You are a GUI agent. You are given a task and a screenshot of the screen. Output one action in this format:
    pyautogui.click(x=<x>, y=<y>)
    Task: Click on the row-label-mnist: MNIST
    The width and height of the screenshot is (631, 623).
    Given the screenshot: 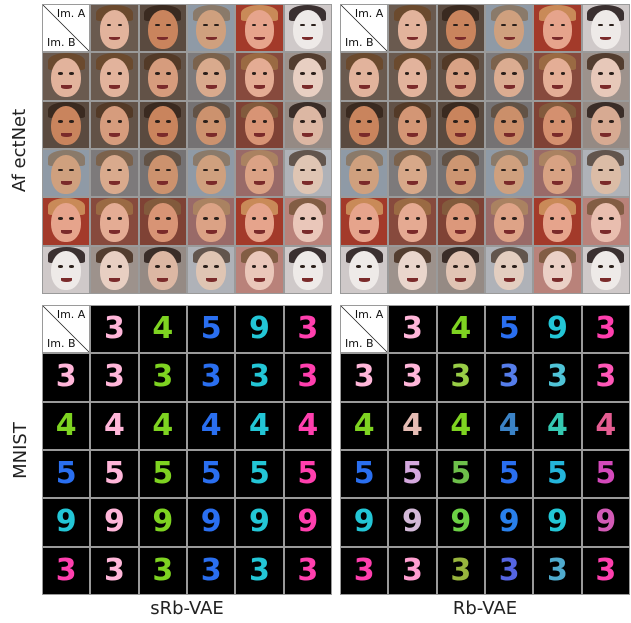 What is the action you would take?
    pyautogui.click(x=20, y=450)
    